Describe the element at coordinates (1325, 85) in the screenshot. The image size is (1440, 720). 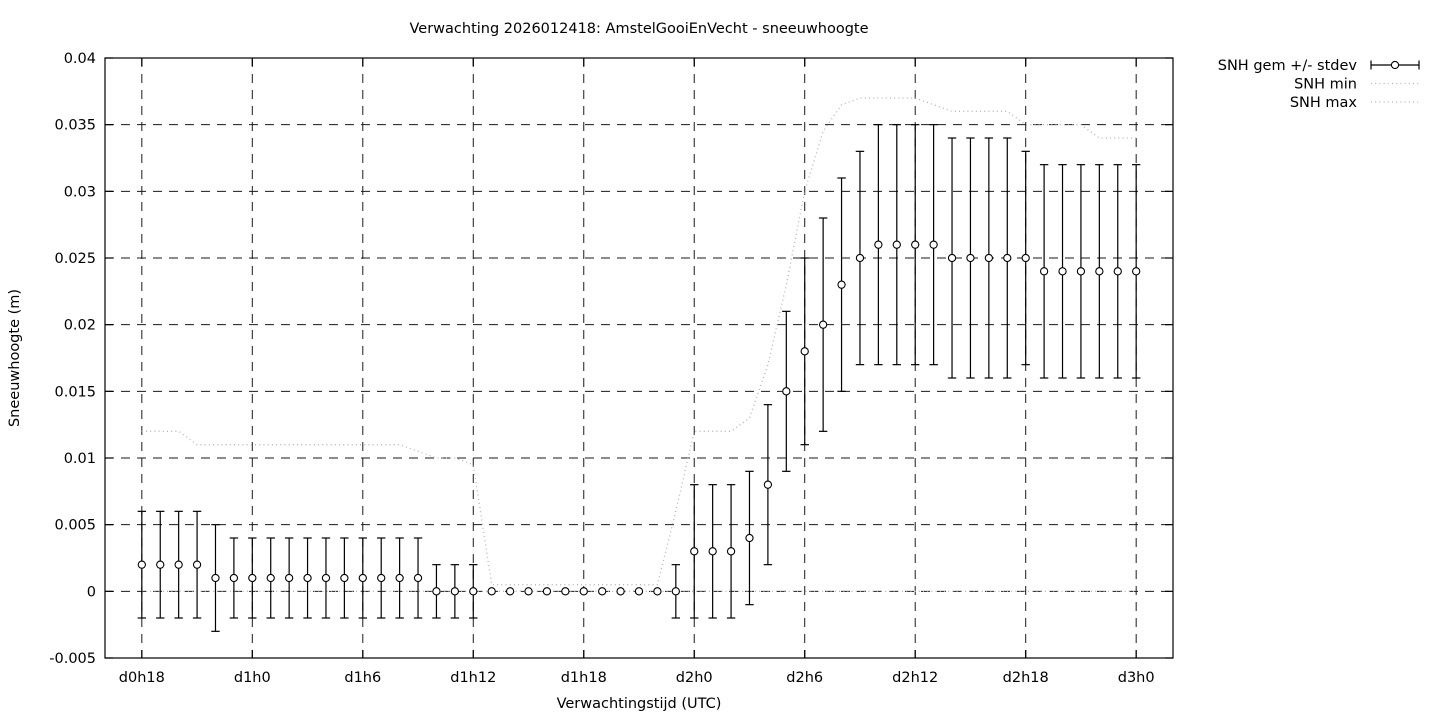
I see `legend-label-snh-min: SNH min` at that location.